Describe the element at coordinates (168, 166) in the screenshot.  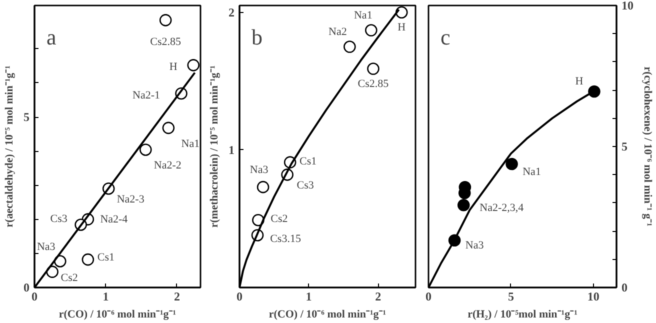
I see `annotation: Na2-2` at that location.